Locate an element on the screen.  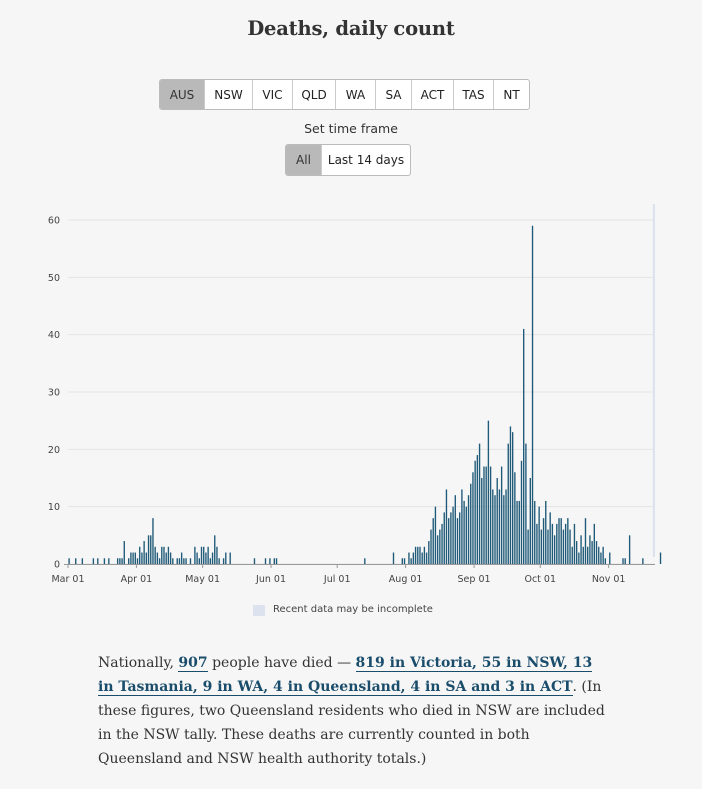
state-button-nsw: NSW is located at coordinates (229, 94).